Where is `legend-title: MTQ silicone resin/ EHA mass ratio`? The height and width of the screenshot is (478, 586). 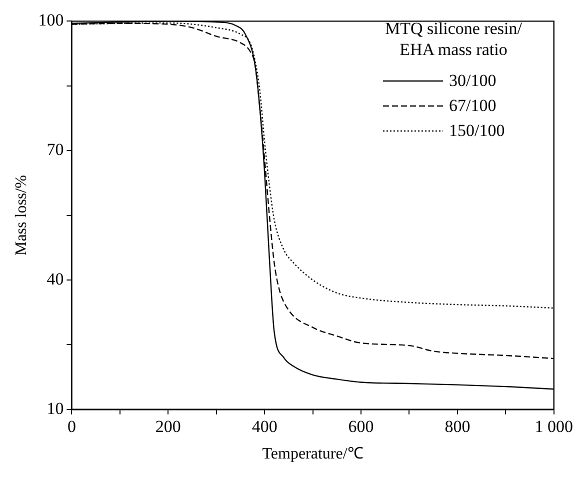
legend-title: MTQ silicone resin/ EHA mass ratio is located at coordinates (453, 39).